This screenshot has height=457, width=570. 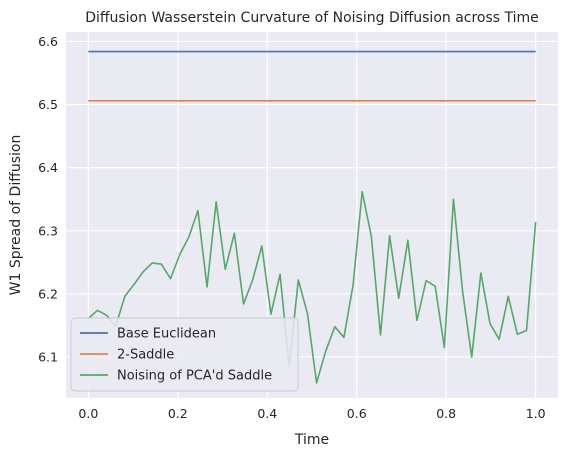 What do you see at coordinates (48, 41) in the screenshot?
I see `y-tick-label: 6.6` at bounding box center [48, 41].